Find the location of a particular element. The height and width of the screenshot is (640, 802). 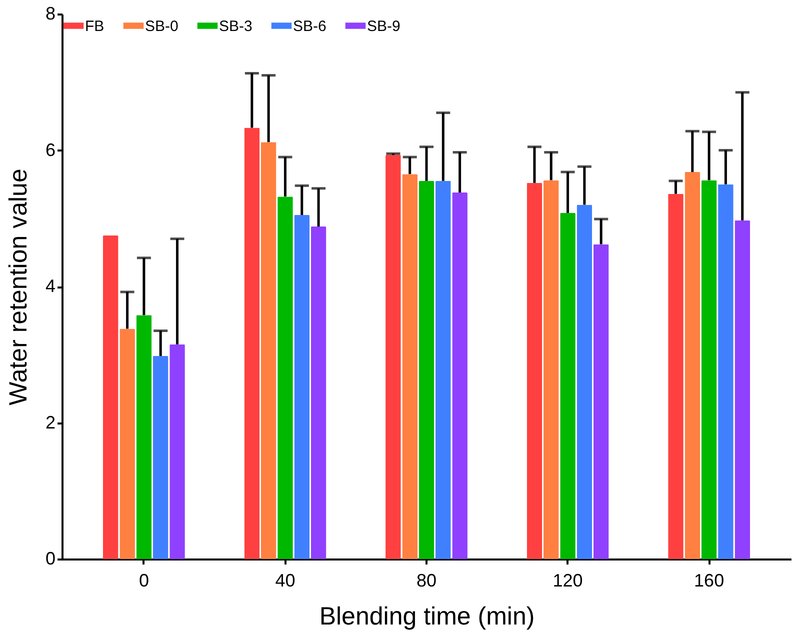

x-tick-label: 0 is located at coordinates (143, 580).